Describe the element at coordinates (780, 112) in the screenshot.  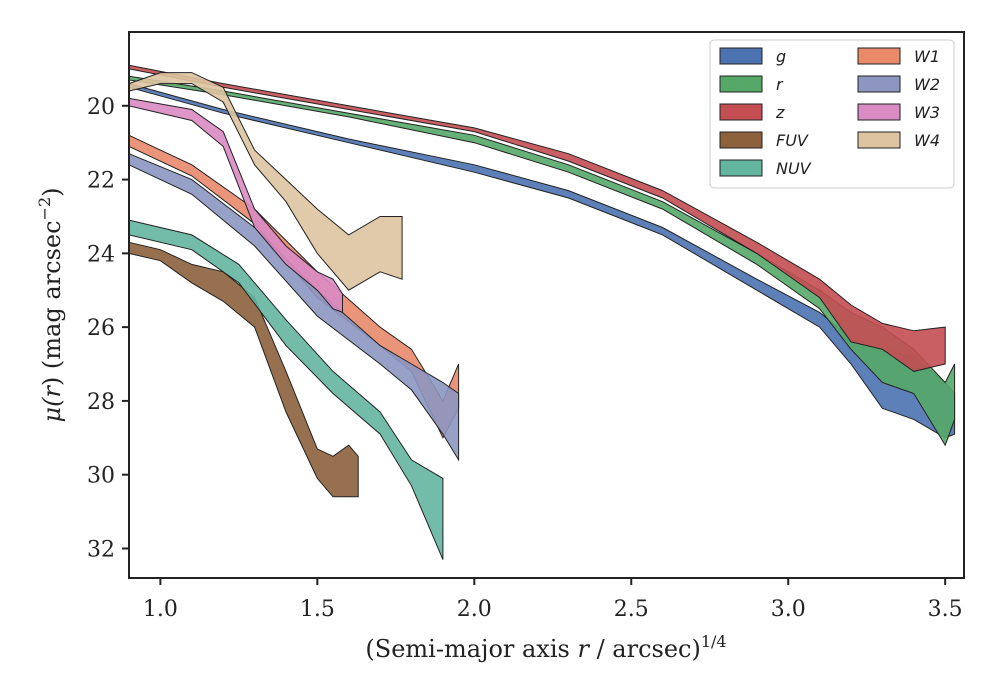
I see `legend-label-z: z` at that location.